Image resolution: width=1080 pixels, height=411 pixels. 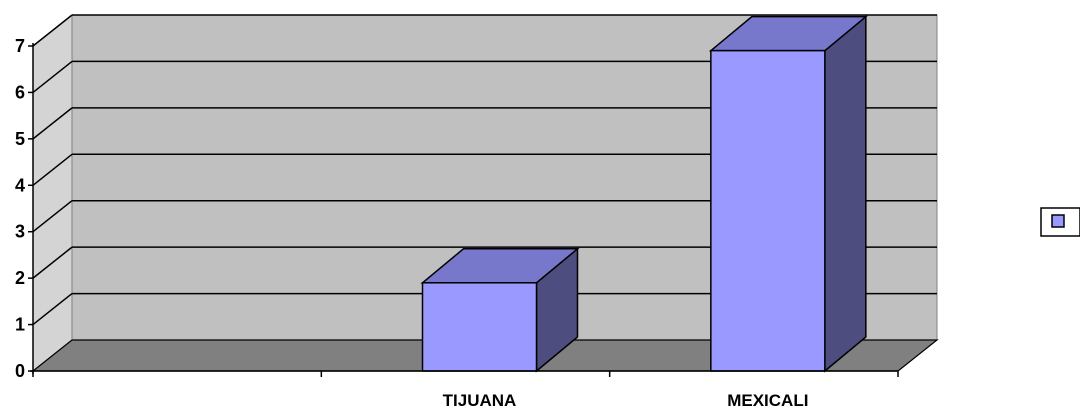 I want to click on x-category-label: MEXICALI, so click(x=767, y=400).